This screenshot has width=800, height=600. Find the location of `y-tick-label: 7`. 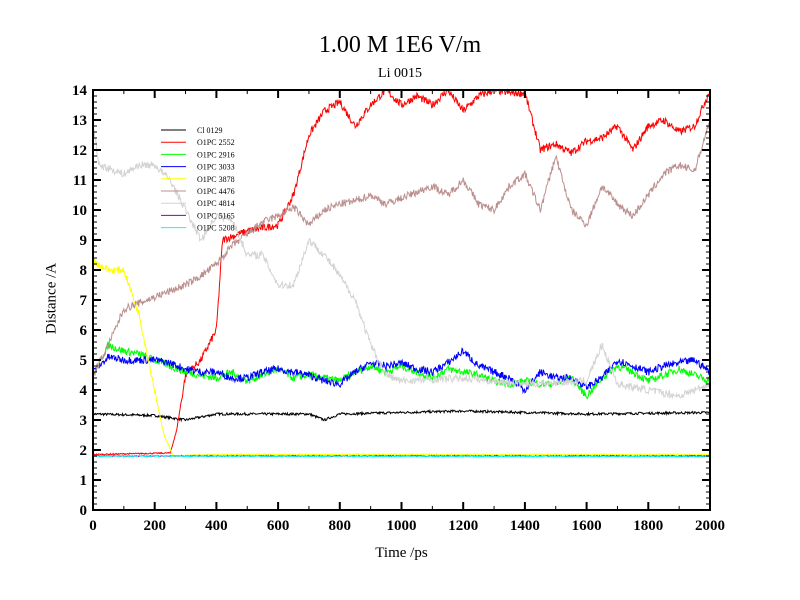

y-tick-label: 7 is located at coordinates (84, 301).